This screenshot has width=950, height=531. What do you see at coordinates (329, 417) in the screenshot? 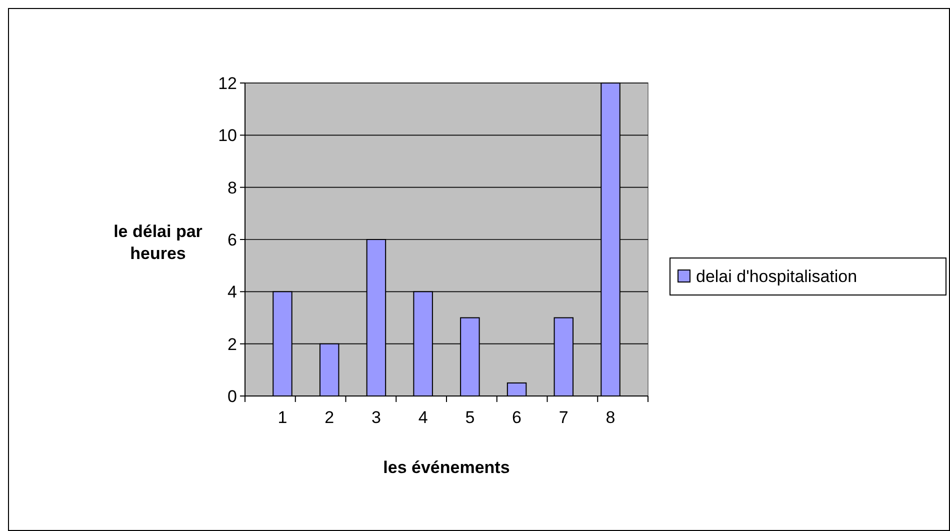
I see `x-tick-label: 2` at bounding box center [329, 417].